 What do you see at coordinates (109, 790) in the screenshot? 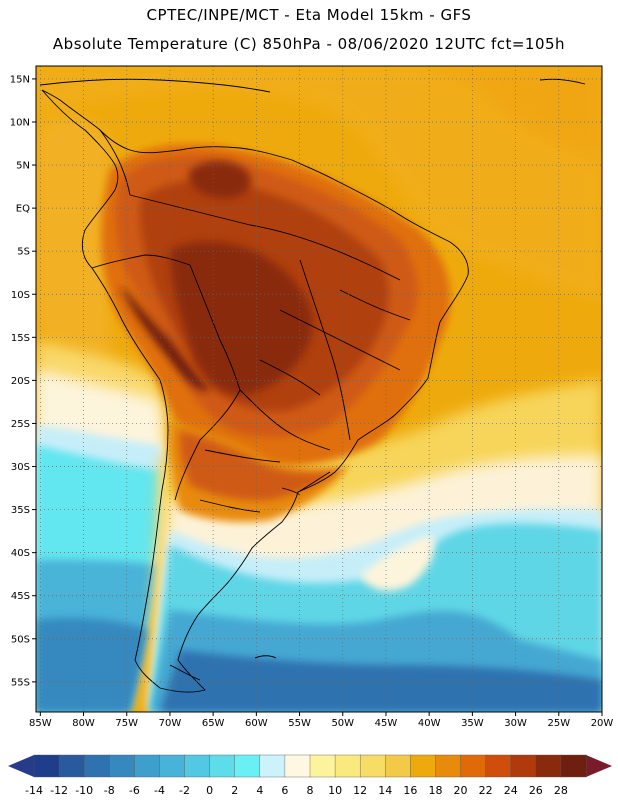
I see `colorbar-label: -8` at bounding box center [109, 790].